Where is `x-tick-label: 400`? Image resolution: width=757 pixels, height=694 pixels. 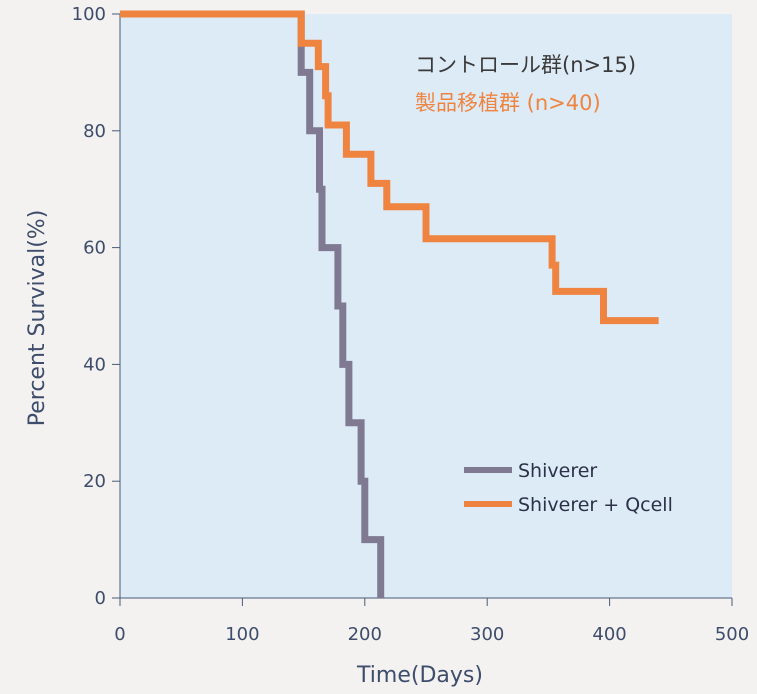 x-tick-label: 400 is located at coordinates (609, 634).